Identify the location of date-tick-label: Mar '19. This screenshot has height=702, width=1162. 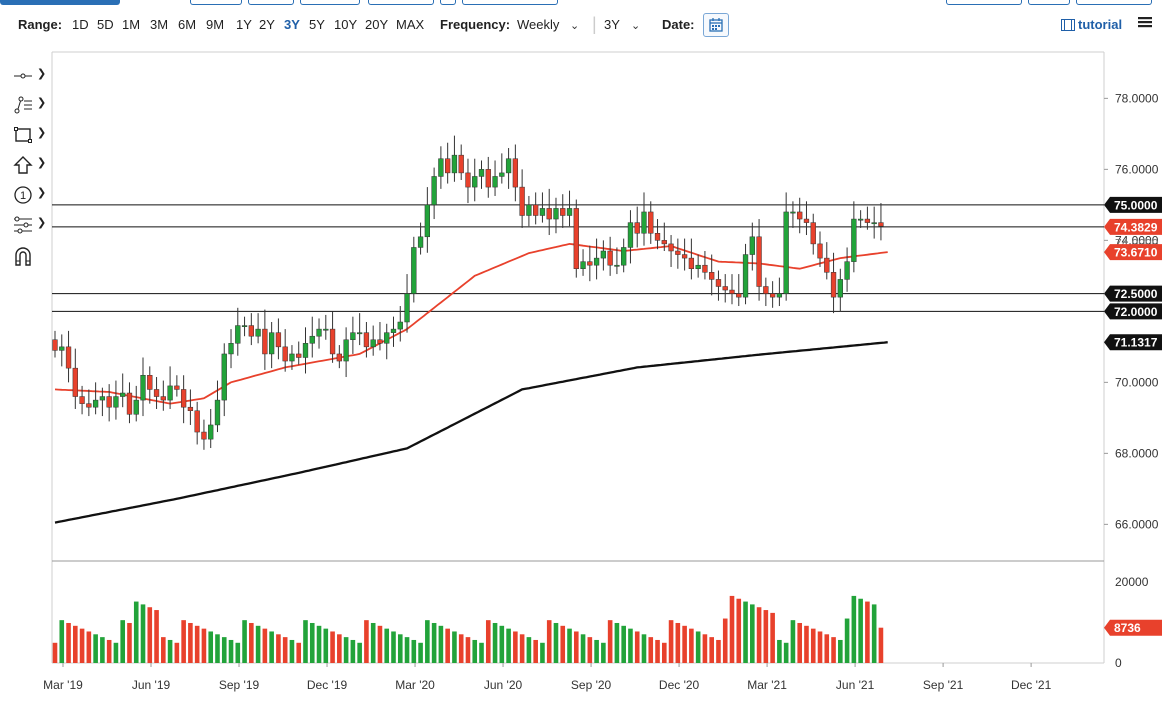
(63, 685).